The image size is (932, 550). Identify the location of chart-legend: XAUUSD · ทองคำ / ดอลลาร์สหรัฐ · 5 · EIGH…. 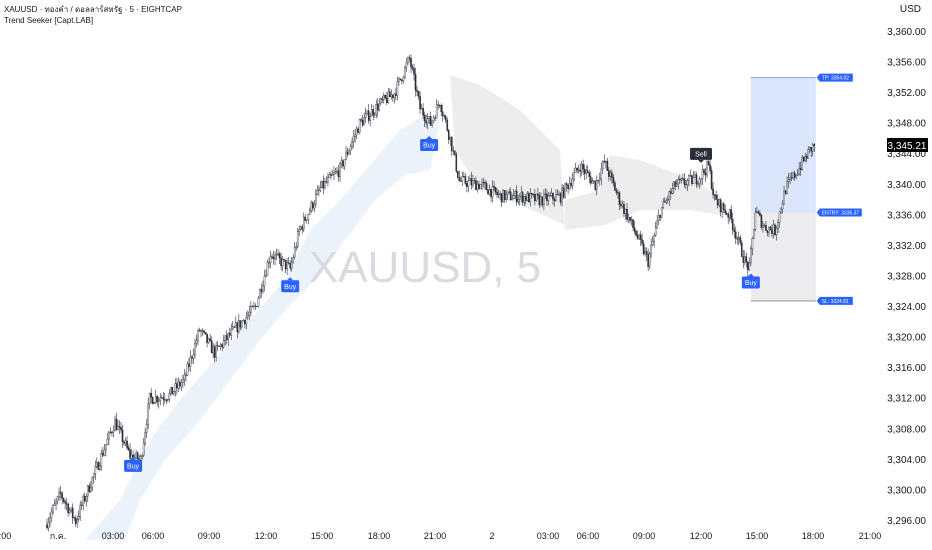
(93, 15).